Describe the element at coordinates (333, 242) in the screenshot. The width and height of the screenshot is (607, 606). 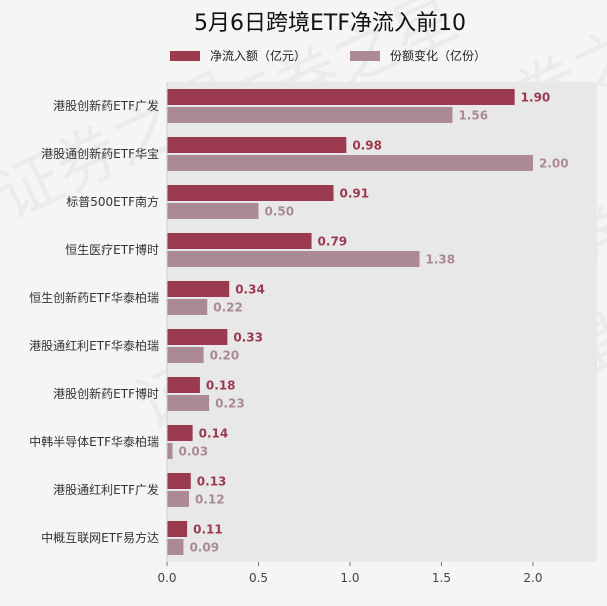
I see `data-label: 0.79` at that location.